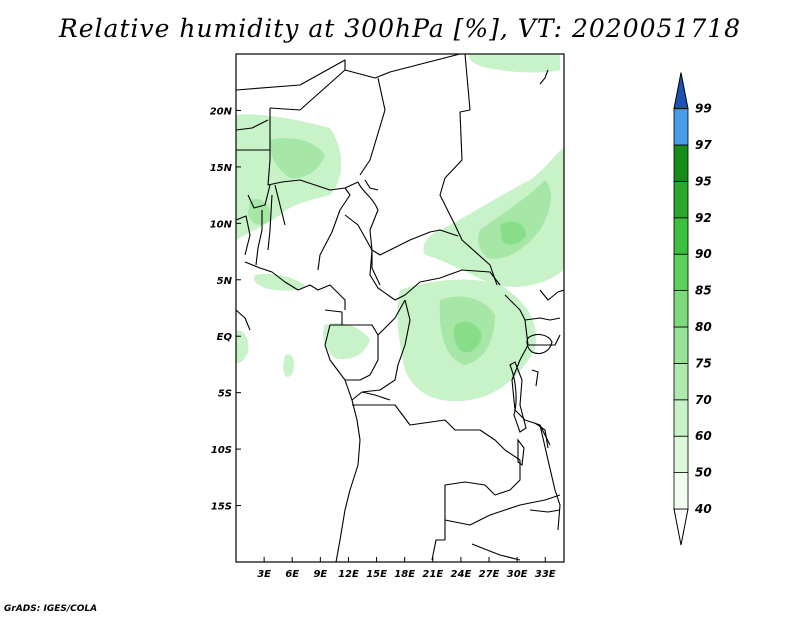  Describe the element at coordinates (225, 309) in the screenshot. I see `latitude-axis: 20N 15N 10N 5N EQ 5S 10S 15S` at that location.